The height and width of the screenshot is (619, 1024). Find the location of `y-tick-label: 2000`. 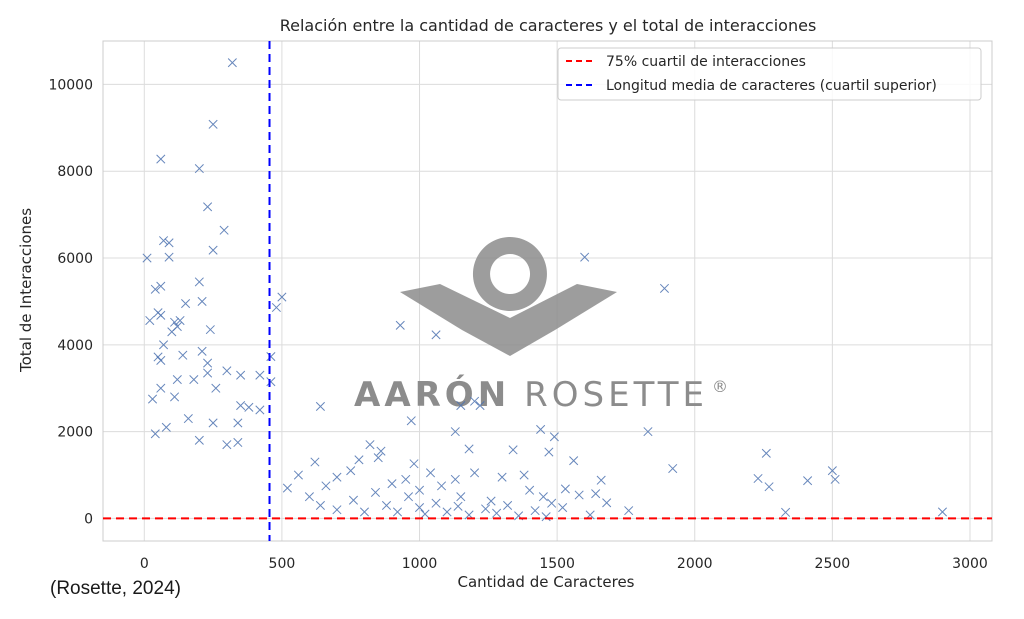

y-tick-label: 2000 is located at coordinates (75, 433).